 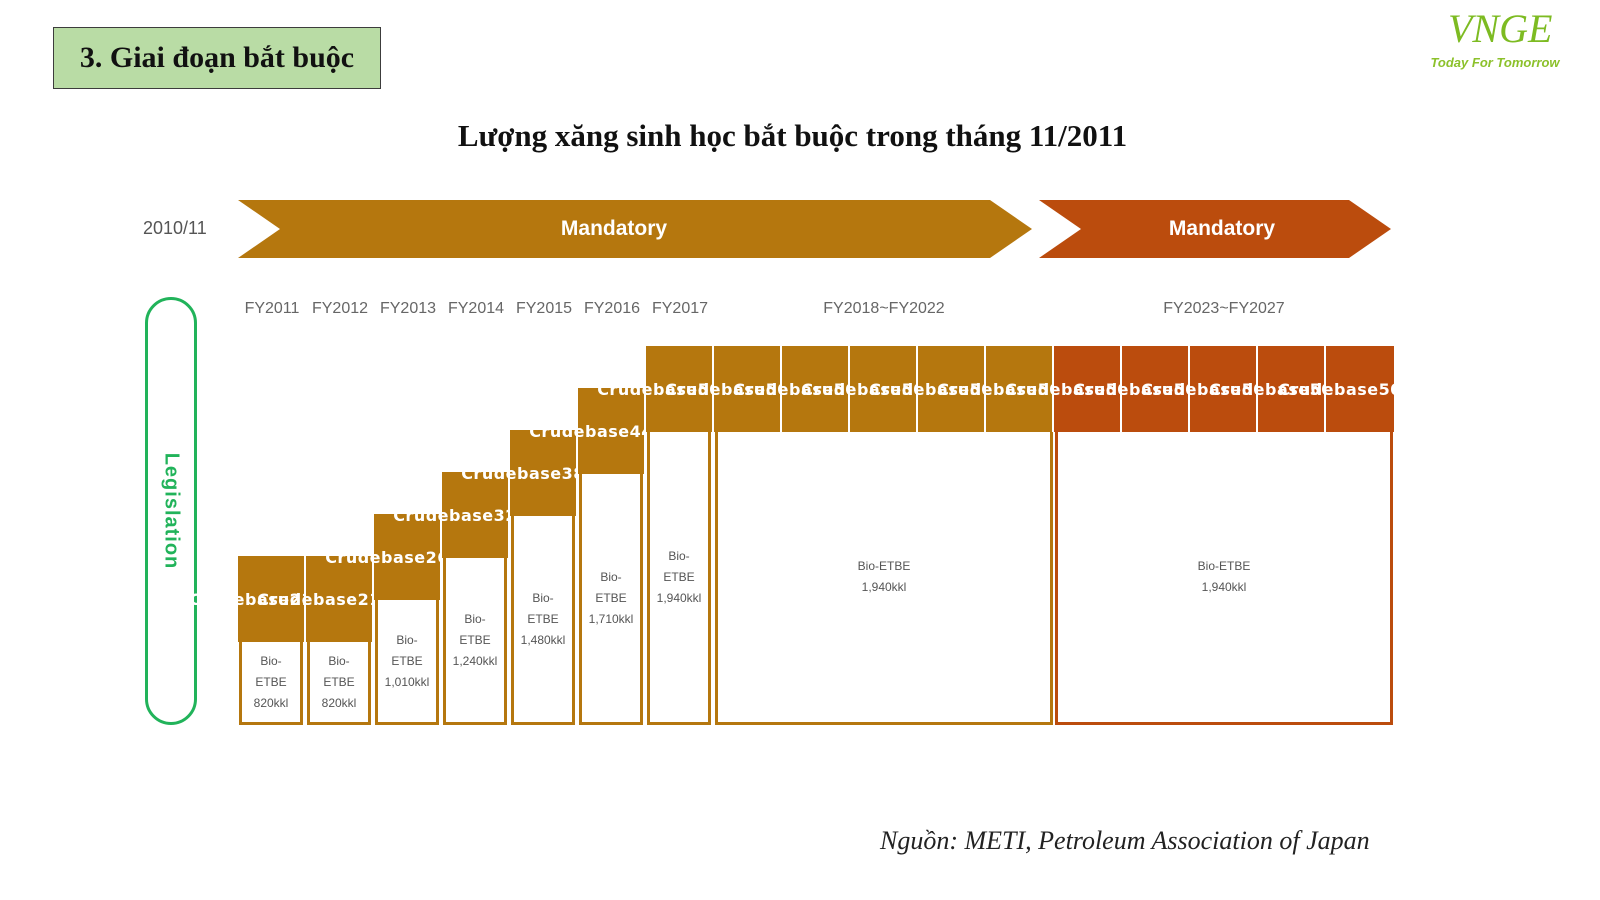 I want to click on bio-etbe-bar: Bio- ETBE 1,480kkl, so click(x=543, y=620).